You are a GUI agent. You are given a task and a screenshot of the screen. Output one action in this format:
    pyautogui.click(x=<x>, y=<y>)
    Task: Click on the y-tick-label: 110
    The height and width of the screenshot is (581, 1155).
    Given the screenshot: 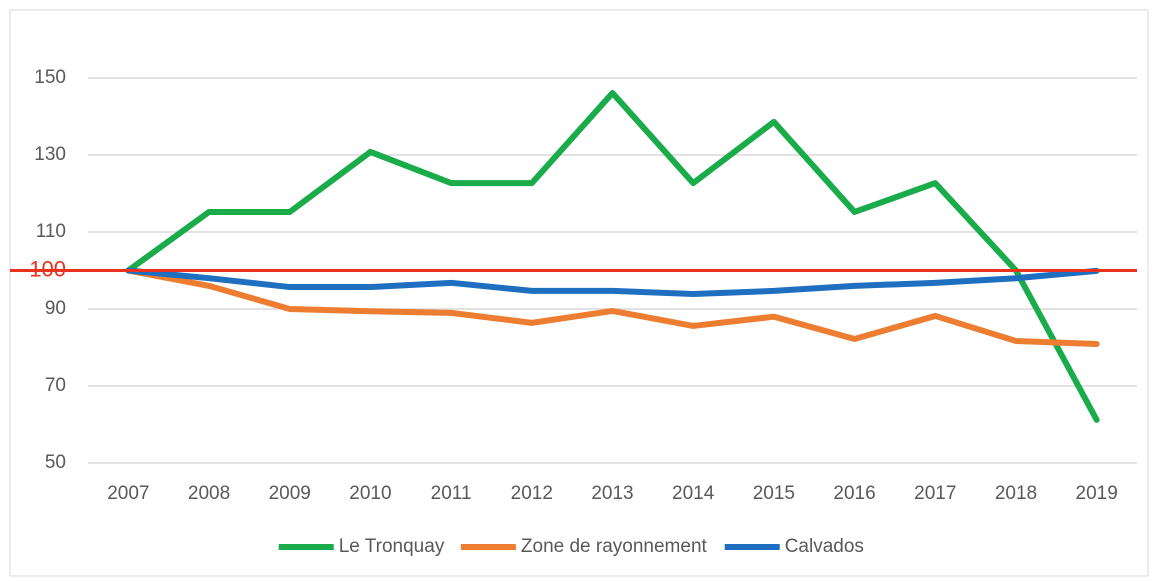 What is the action you would take?
    pyautogui.click(x=51, y=231)
    